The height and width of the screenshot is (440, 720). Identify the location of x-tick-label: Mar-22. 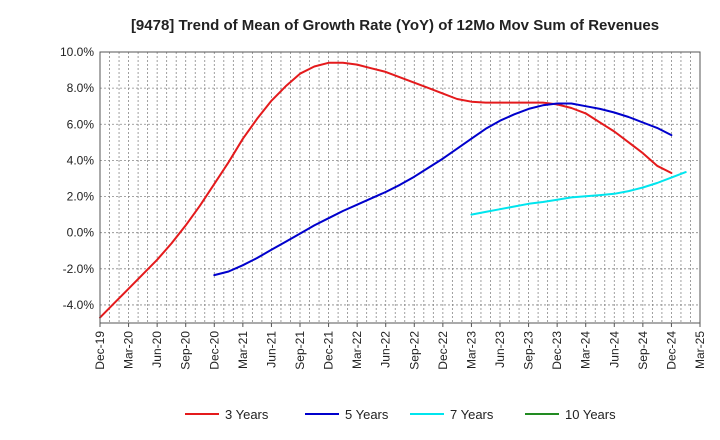
(357, 350).